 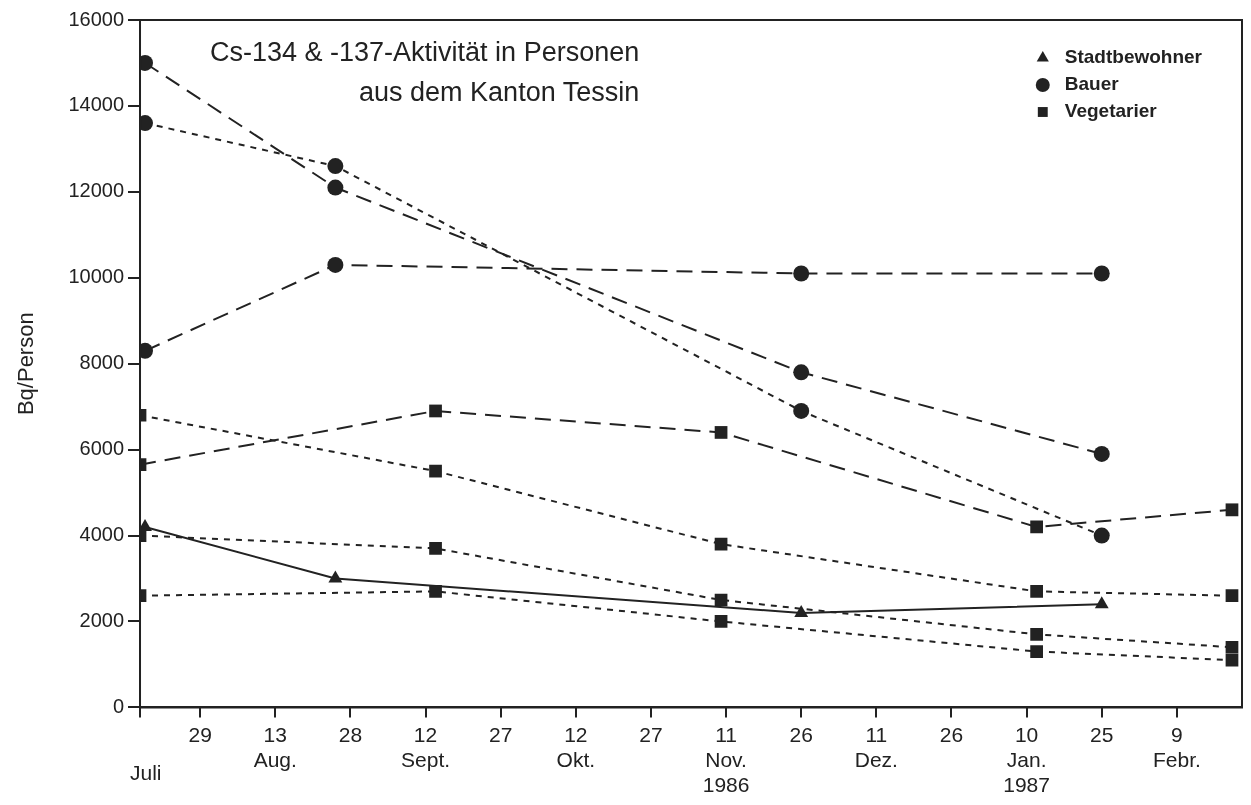 I want to click on x-tick-label: 11 Dez., so click(x=876, y=746).